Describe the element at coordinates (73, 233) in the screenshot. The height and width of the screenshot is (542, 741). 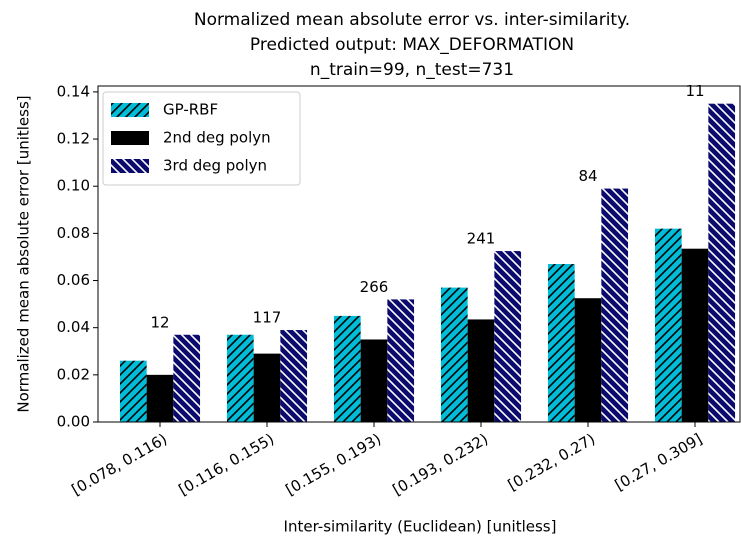
I see `y-tick-label: 0.08` at that location.